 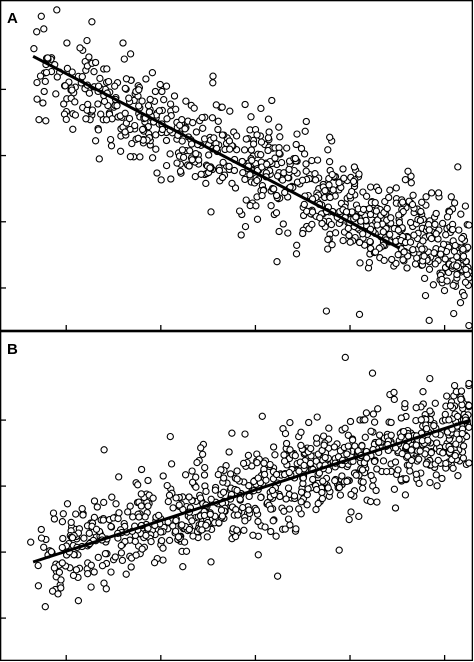 What do you see at coordinates (12, 349) in the screenshot?
I see `panel-b-letter: B` at bounding box center [12, 349].